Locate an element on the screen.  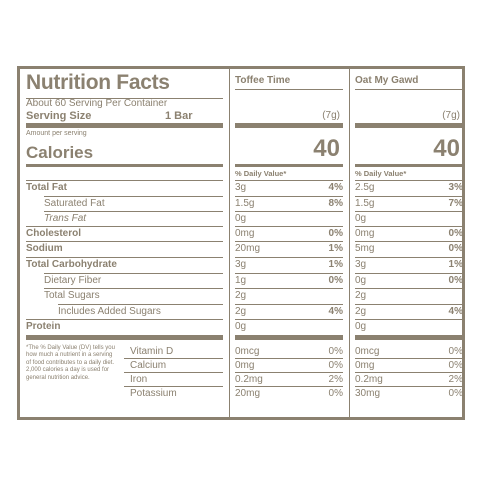
nutrient-label: Sodium is located at coordinates (44, 248).